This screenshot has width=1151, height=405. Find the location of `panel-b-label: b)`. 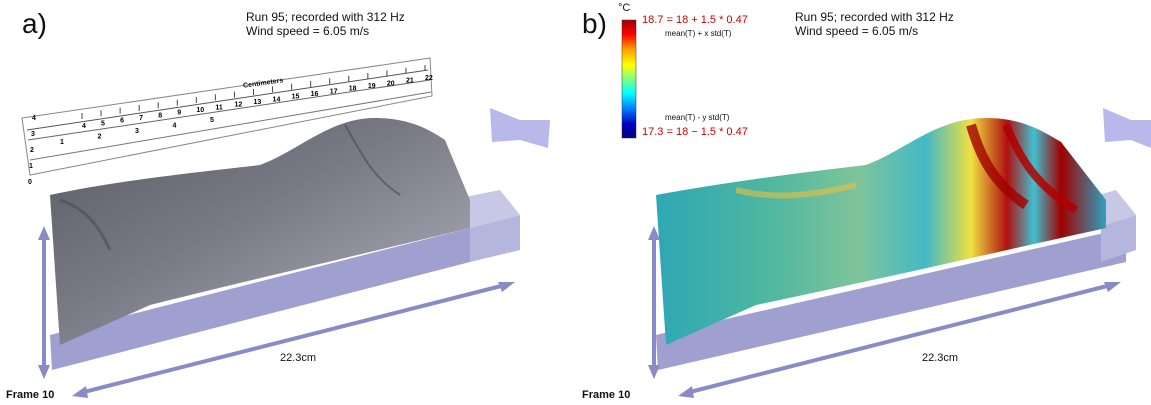

panel-b-label: b) is located at coordinates (594, 23).